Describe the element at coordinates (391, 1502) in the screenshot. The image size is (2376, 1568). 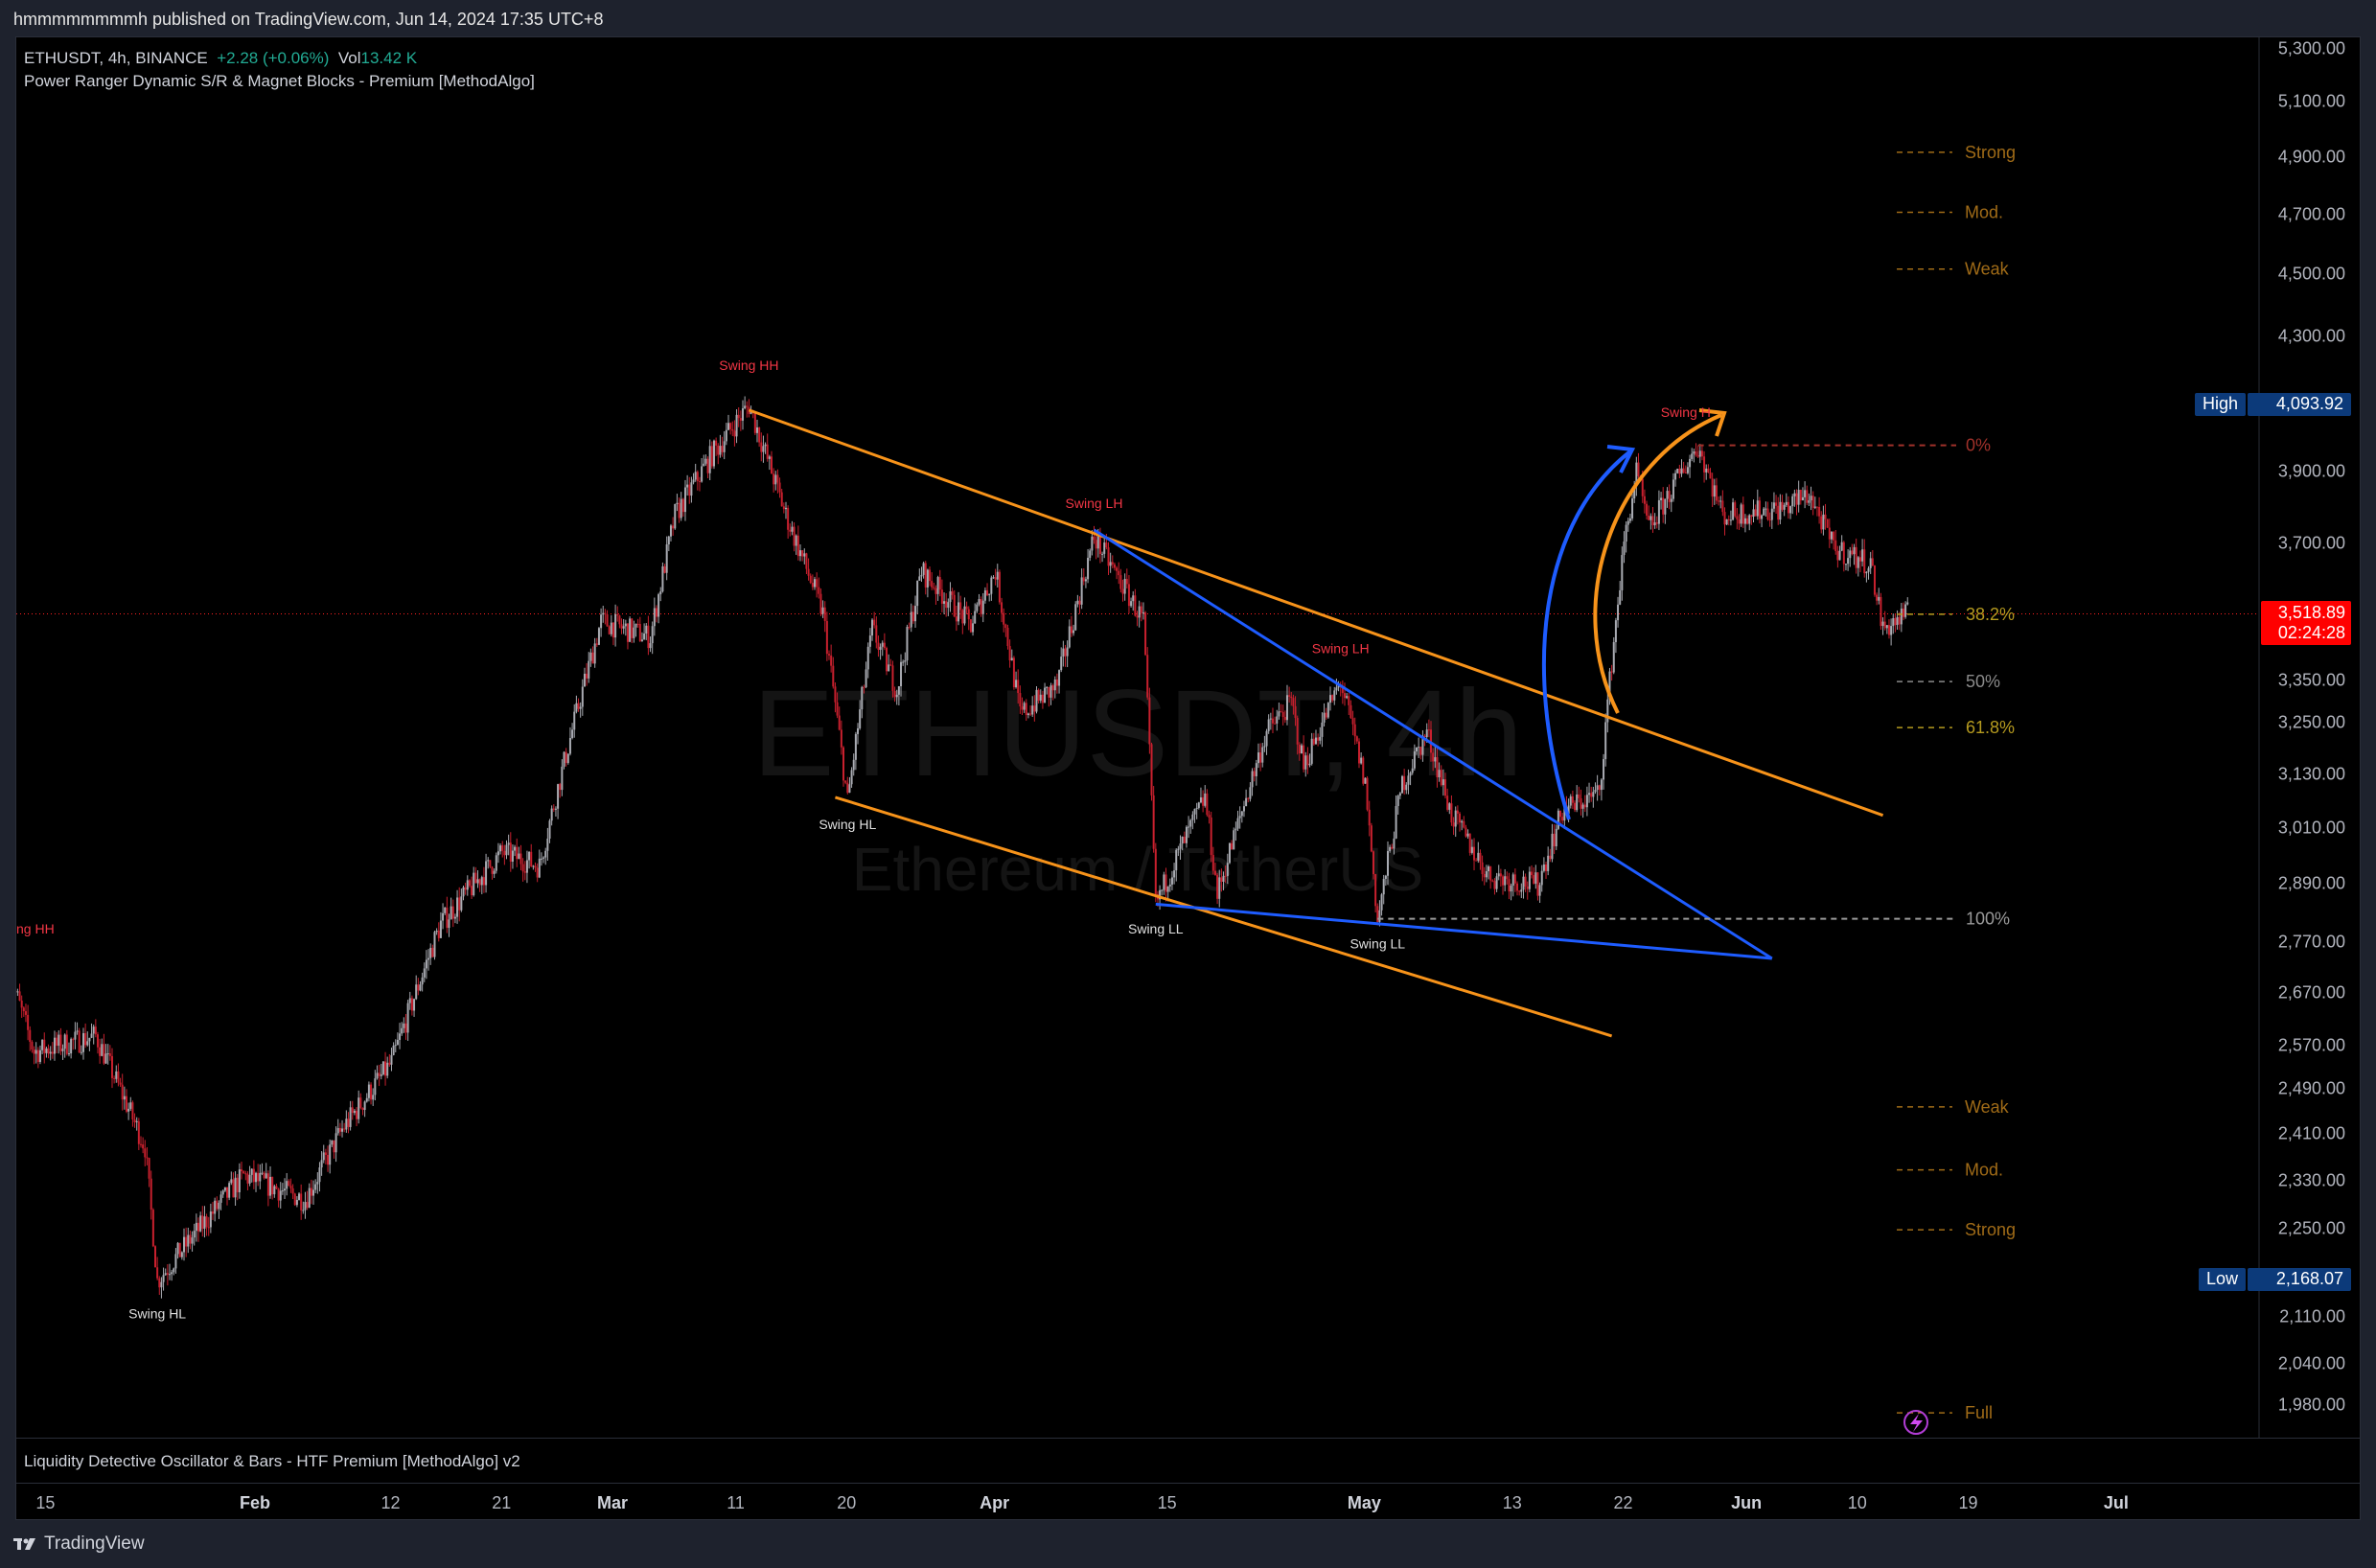
I see `time-tick-label: 12` at that location.